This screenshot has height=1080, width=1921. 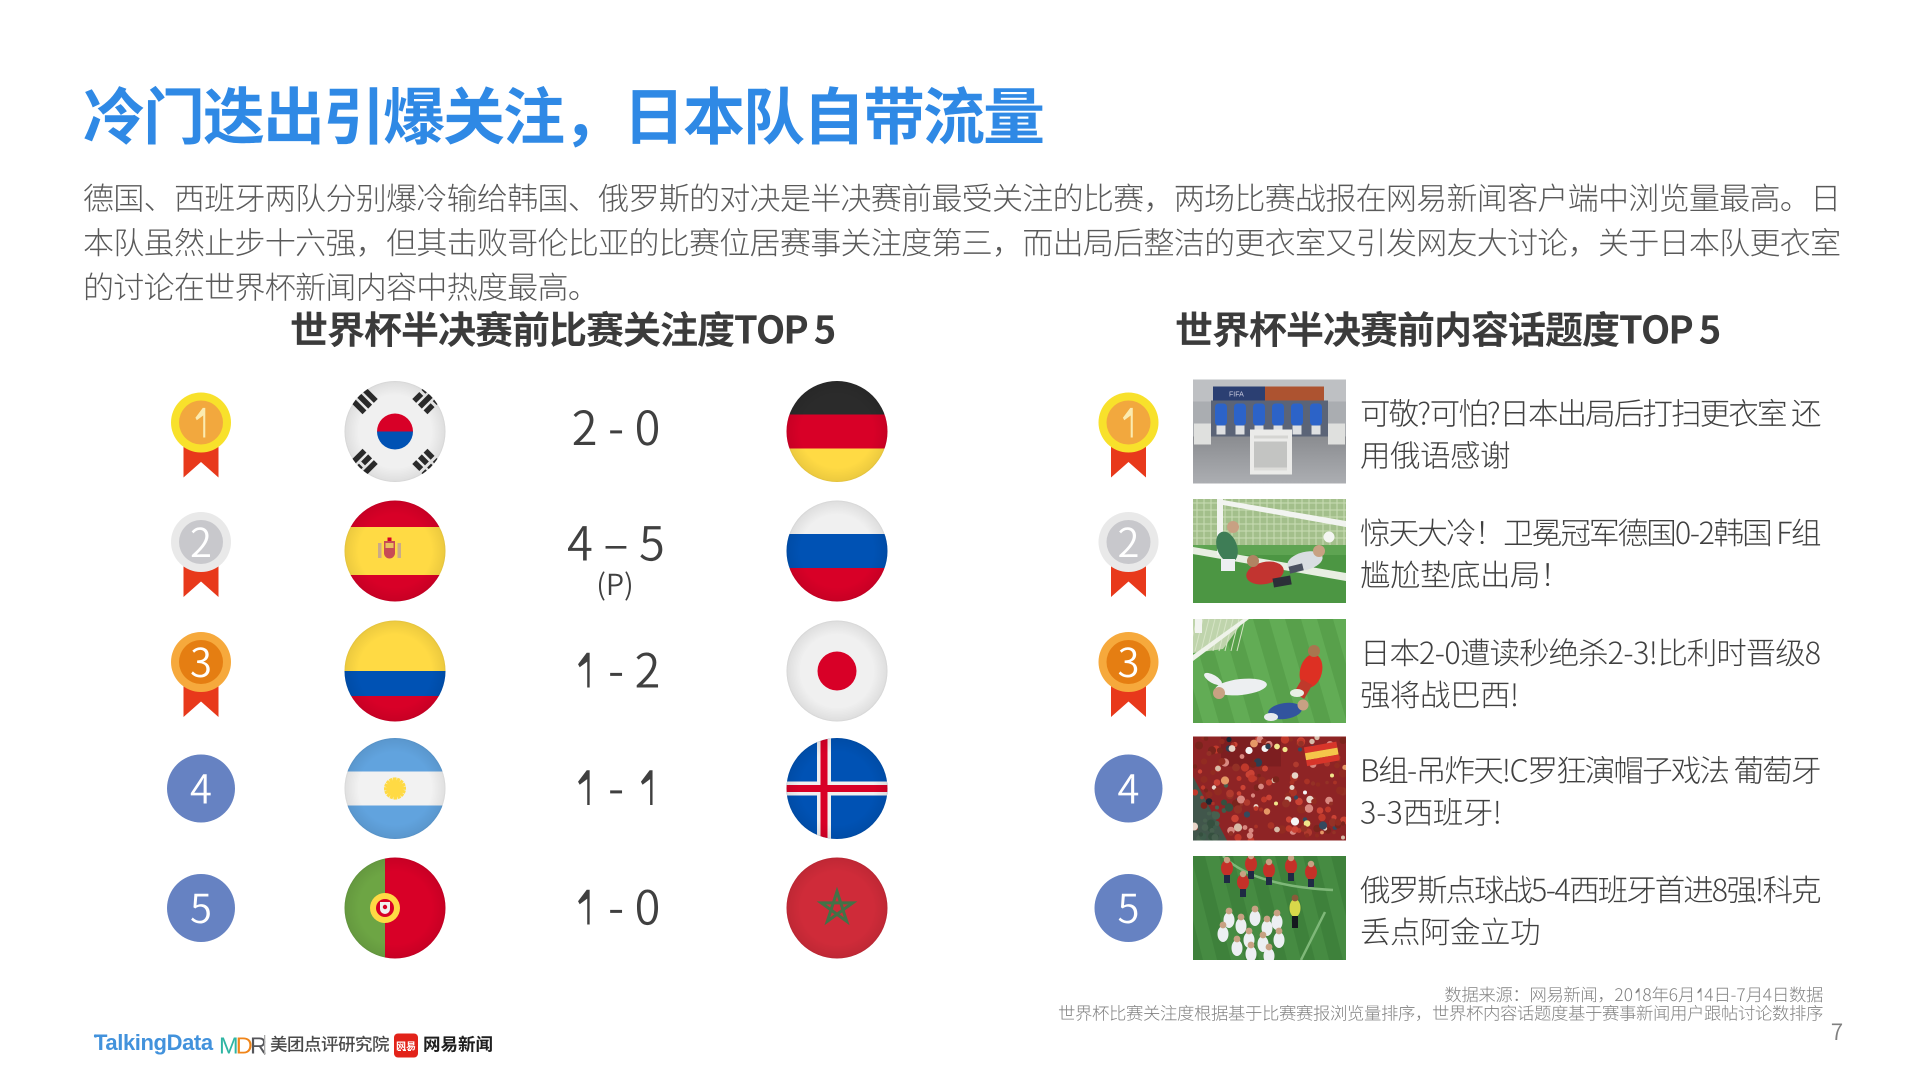 I want to click on svg-text: MDR, so click(x=242, y=1046).